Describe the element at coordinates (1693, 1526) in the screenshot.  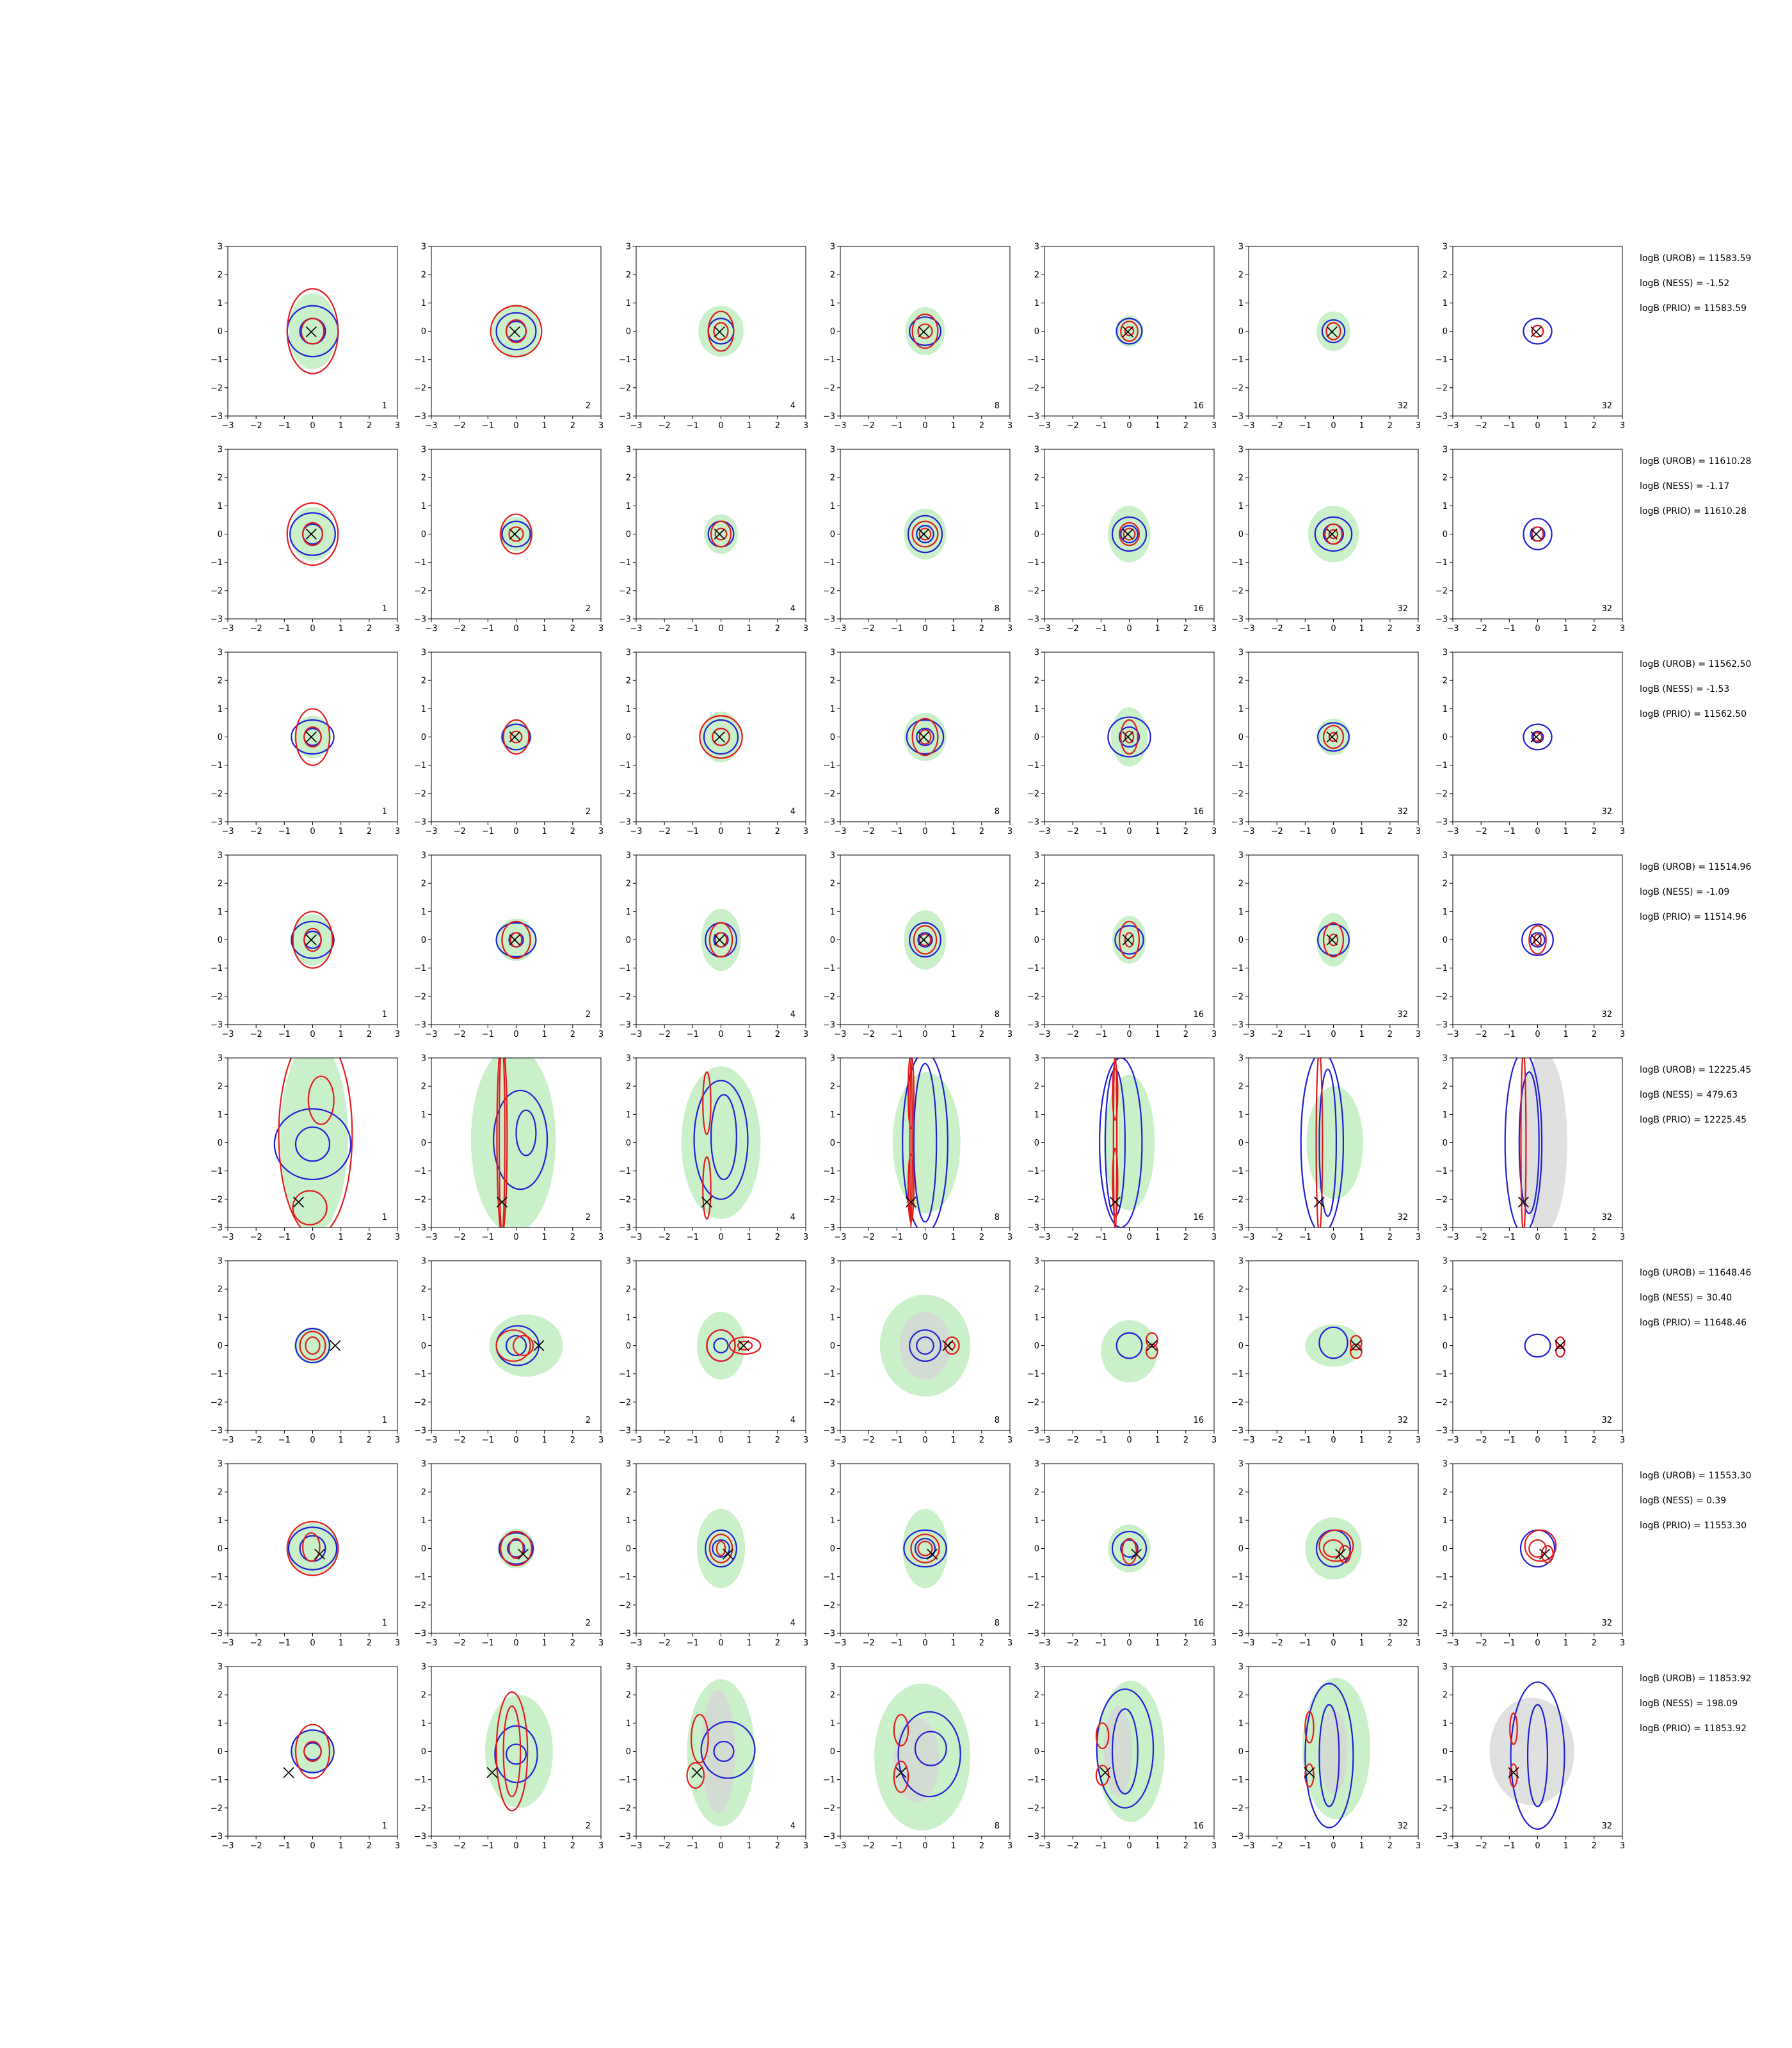
I see `log-bayes-factor-label: logB (PRIO) = 11553.30` at that location.